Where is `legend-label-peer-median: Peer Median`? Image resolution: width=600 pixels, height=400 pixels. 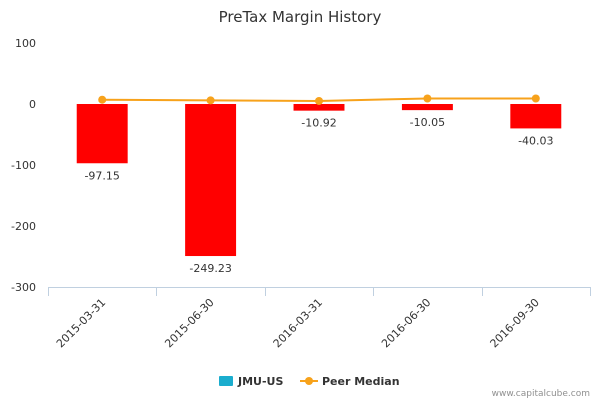 legend-label-peer-median: Peer Median is located at coordinates (361, 381).